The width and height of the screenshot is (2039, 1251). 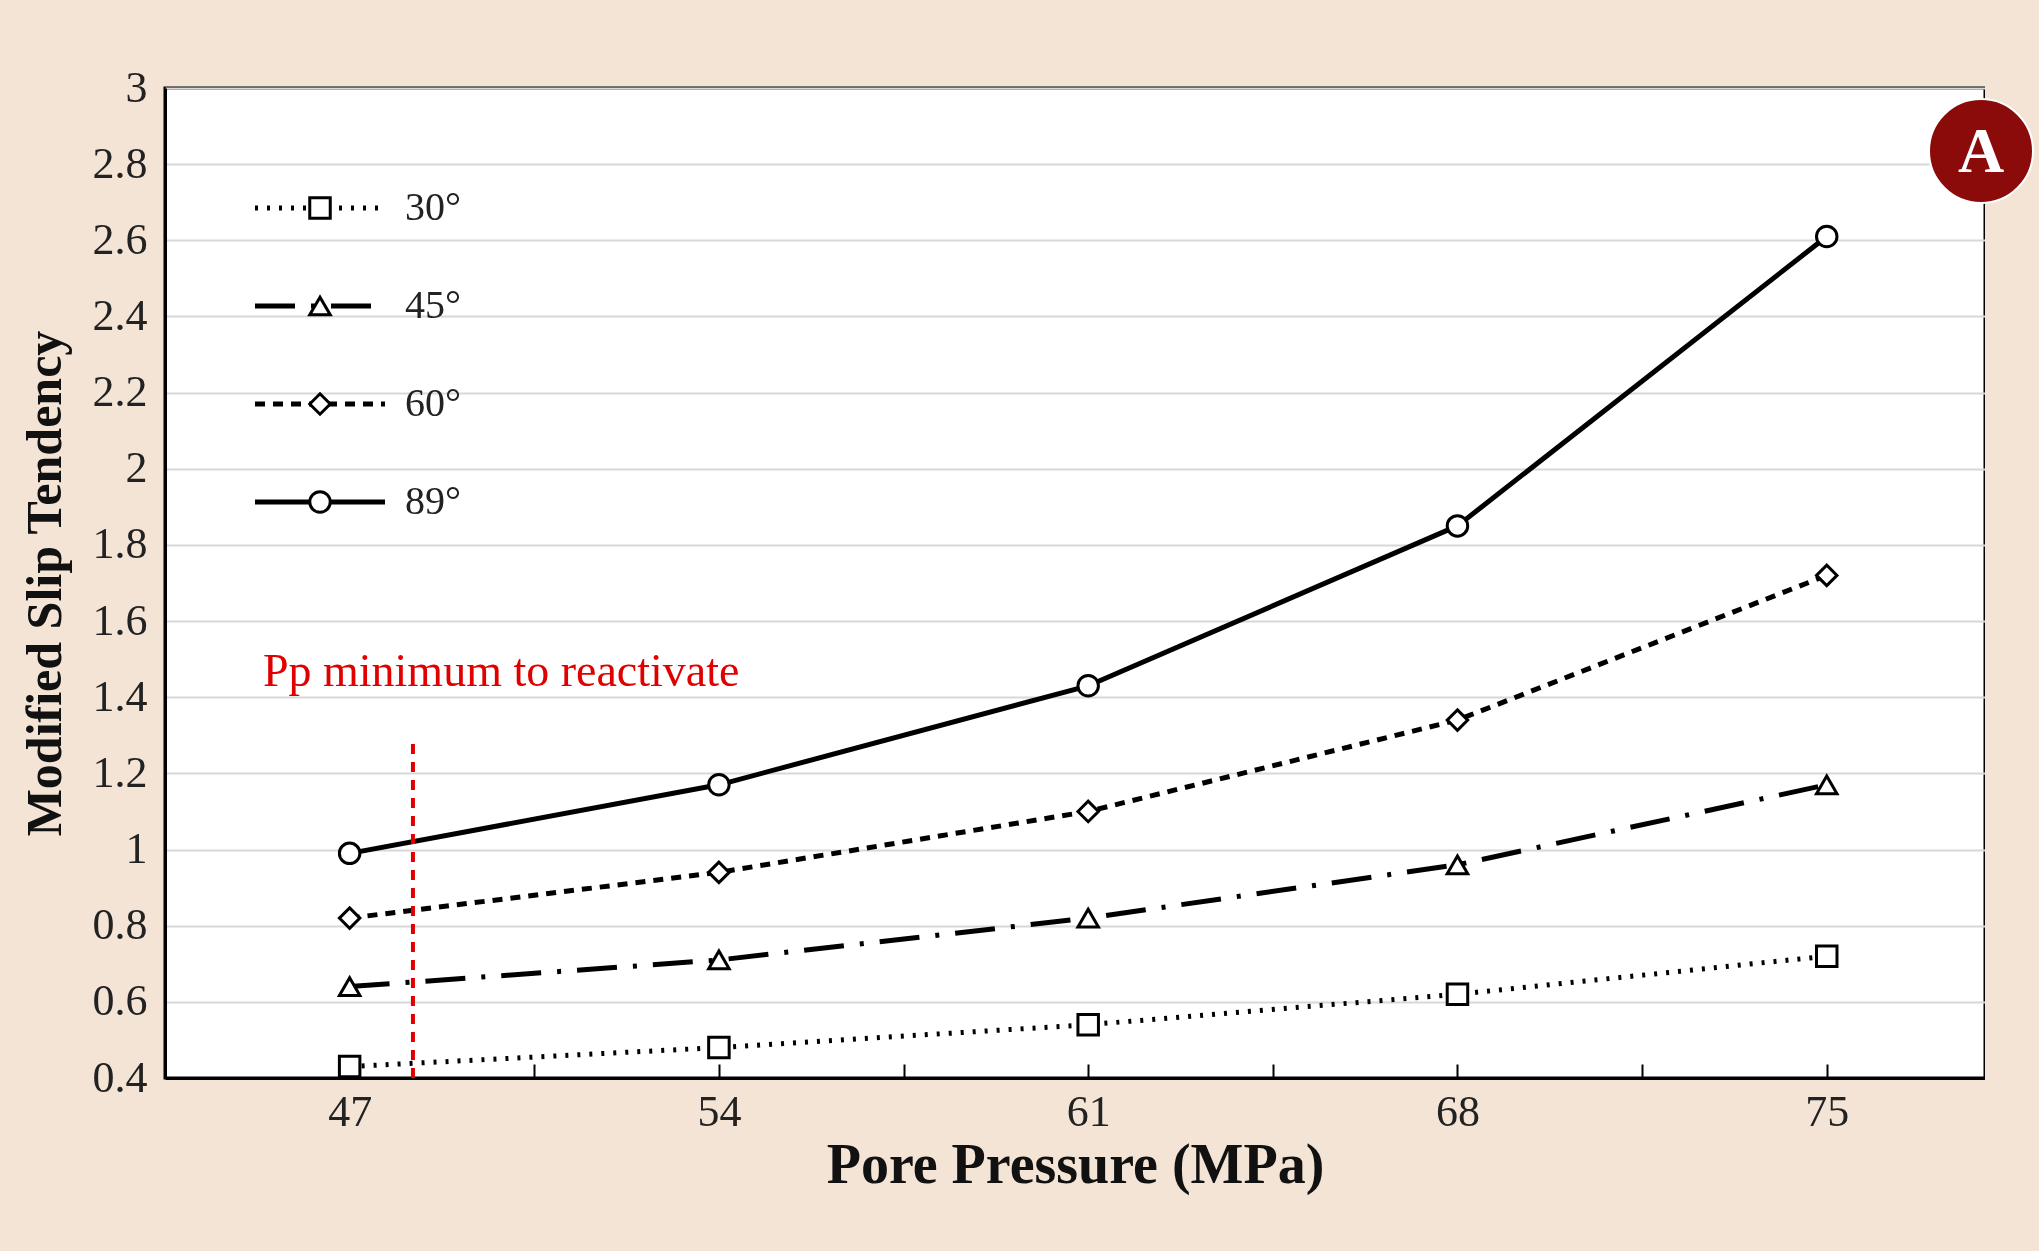 I want to click on y-tick-label: 2.6, so click(x=120, y=239).